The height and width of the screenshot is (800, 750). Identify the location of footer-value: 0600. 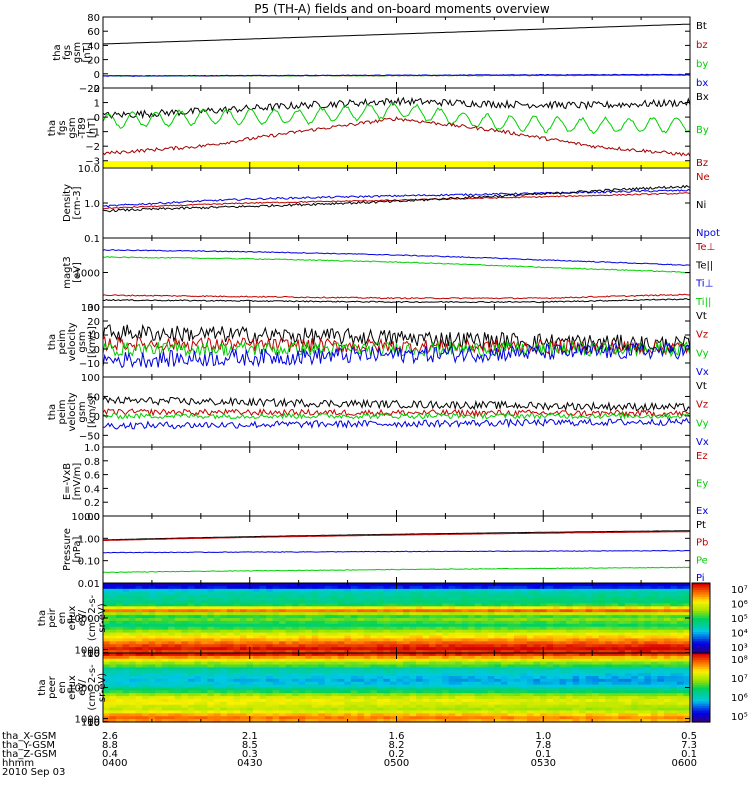
(684, 763).